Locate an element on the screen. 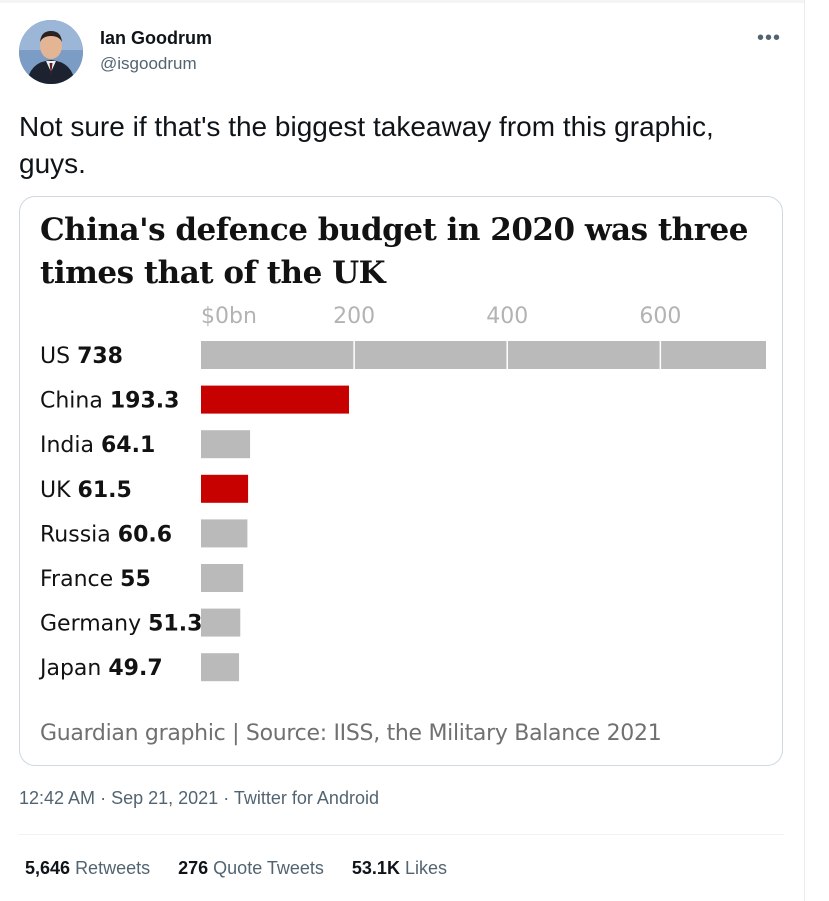 Image resolution: width=829 pixels, height=901 pixels. value-label: 49.7 is located at coordinates (135, 668).